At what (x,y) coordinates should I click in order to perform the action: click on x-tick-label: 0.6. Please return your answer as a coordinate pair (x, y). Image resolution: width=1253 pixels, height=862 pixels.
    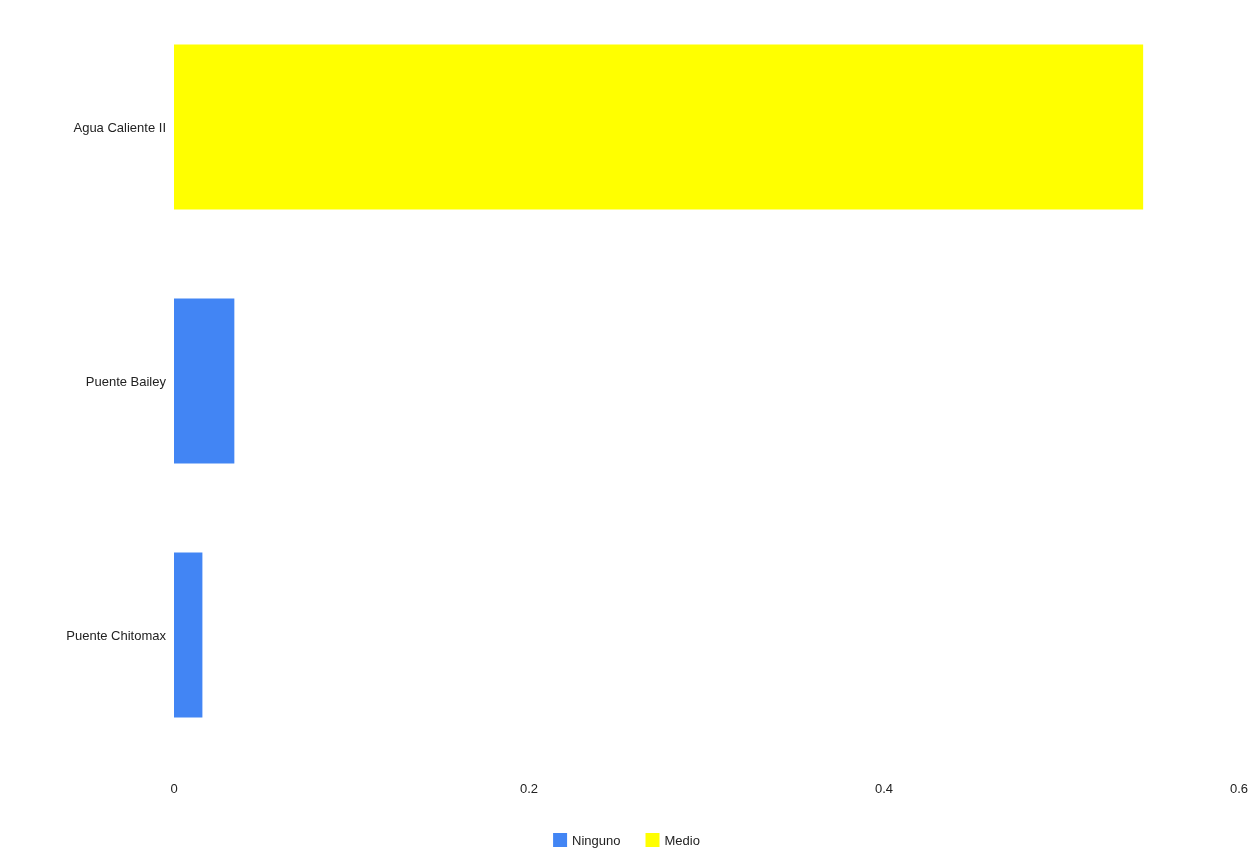
    Looking at the image, I should click on (1239, 788).